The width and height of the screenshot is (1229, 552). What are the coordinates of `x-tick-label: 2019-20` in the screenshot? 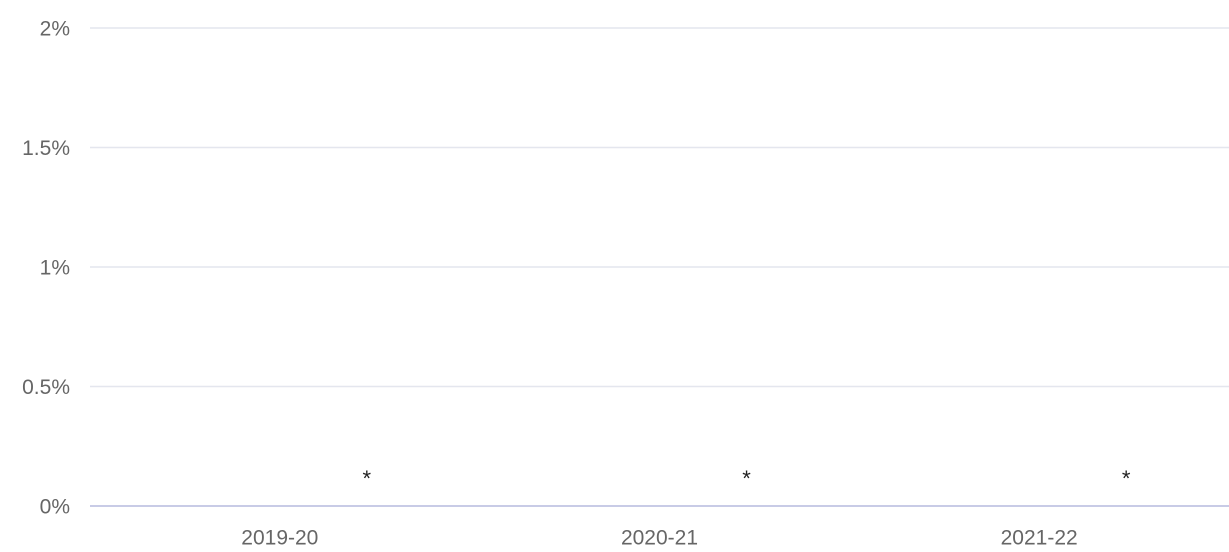 It's located at (279, 538).